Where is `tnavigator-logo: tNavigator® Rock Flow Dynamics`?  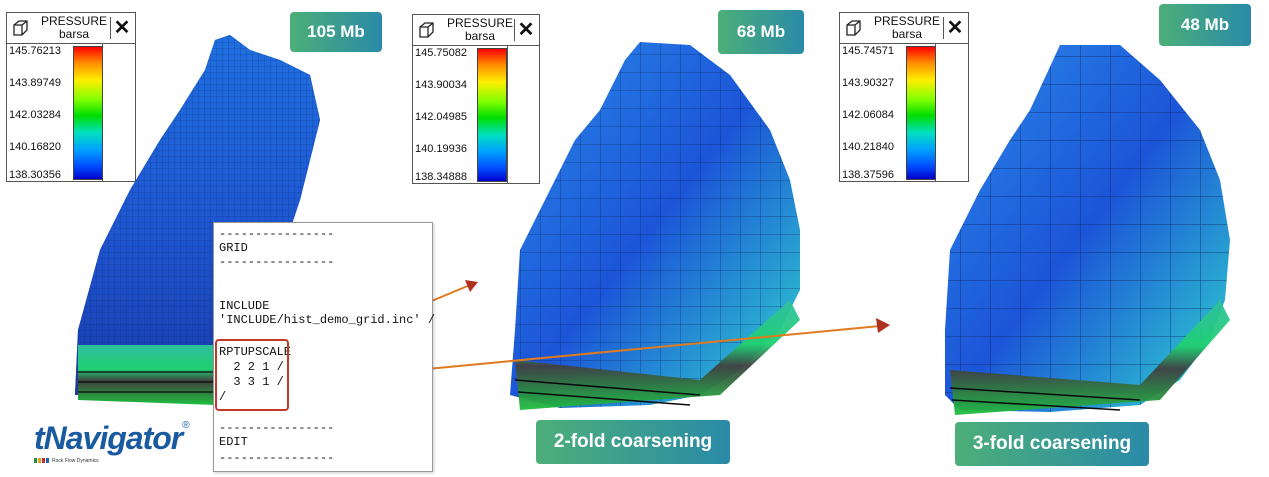
tnavigator-logo: tNavigator® Rock Flow Dynamics is located at coordinates (112, 442).